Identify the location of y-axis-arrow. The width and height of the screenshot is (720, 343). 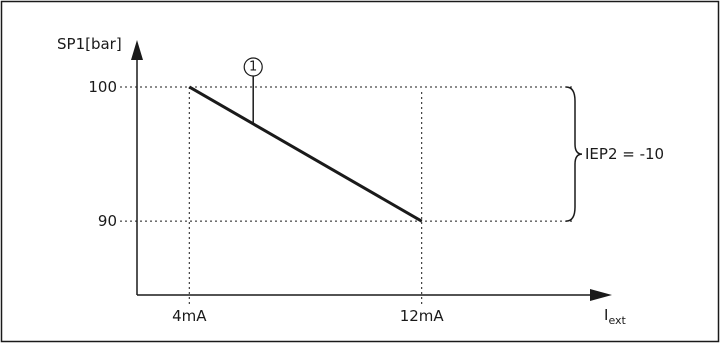
(137, 50).